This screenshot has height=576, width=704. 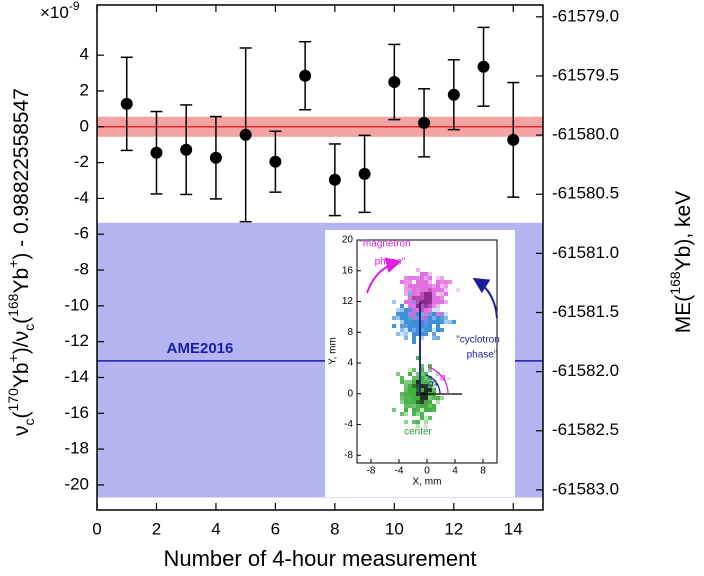 What do you see at coordinates (513, 528) in the screenshot?
I see `x-tick-label: 14` at bounding box center [513, 528].